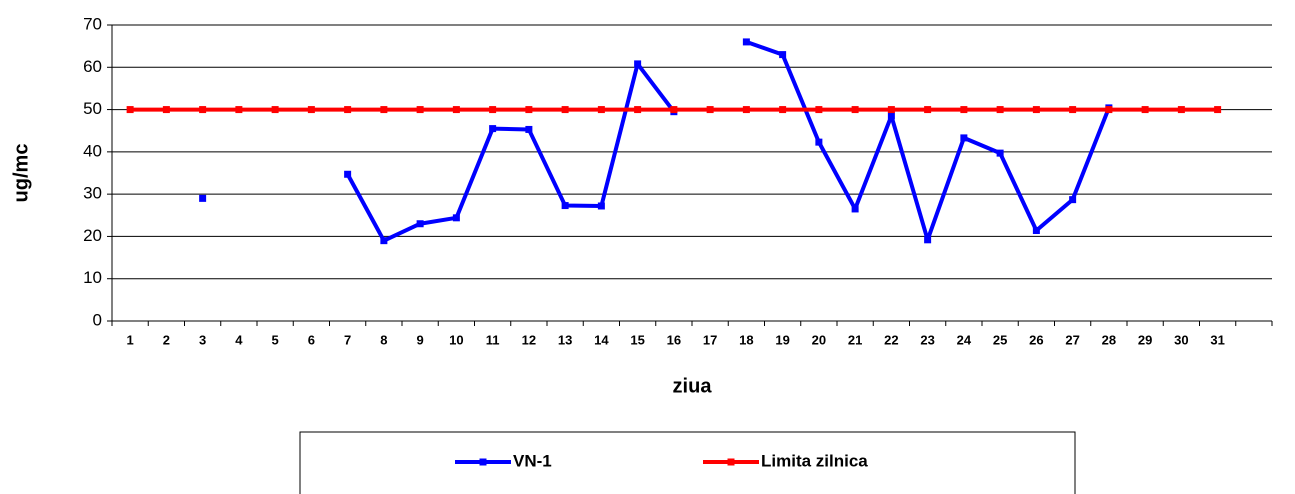  I want to click on x-tick-label: 11, so click(493, 339).